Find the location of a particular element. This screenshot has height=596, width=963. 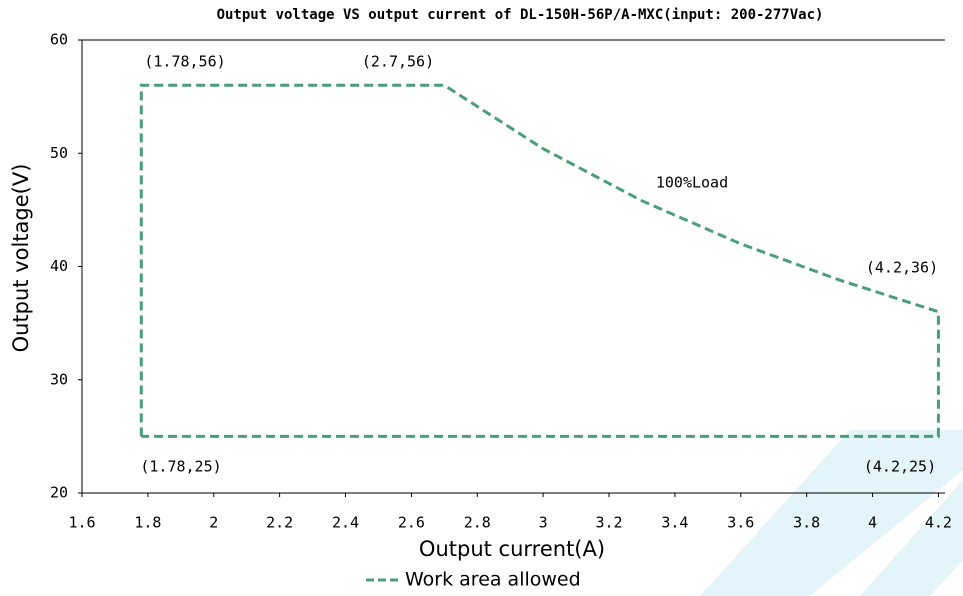

x-tick-label: 3 is located at coordinates (543, 523).